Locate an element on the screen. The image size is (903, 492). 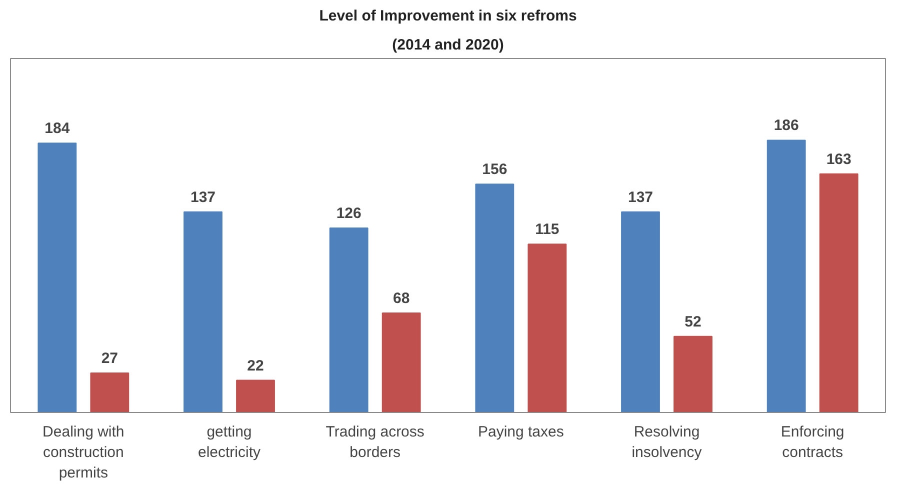
data-label: 52 is located at coordinates (693, 321).